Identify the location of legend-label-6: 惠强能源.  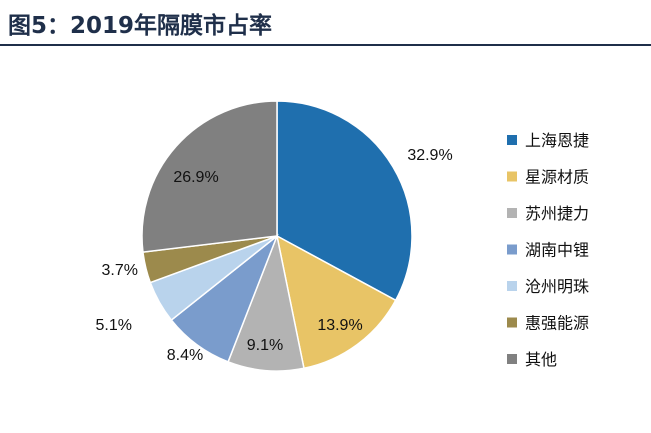
(557, 323).